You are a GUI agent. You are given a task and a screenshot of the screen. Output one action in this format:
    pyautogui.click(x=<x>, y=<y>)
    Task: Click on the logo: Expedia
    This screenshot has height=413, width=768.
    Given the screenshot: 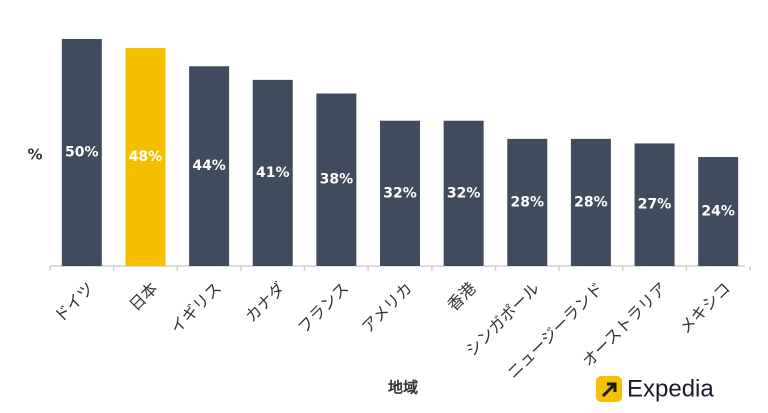 What is the action you would take?
    pyautogui.click(x=655, y=388)
    